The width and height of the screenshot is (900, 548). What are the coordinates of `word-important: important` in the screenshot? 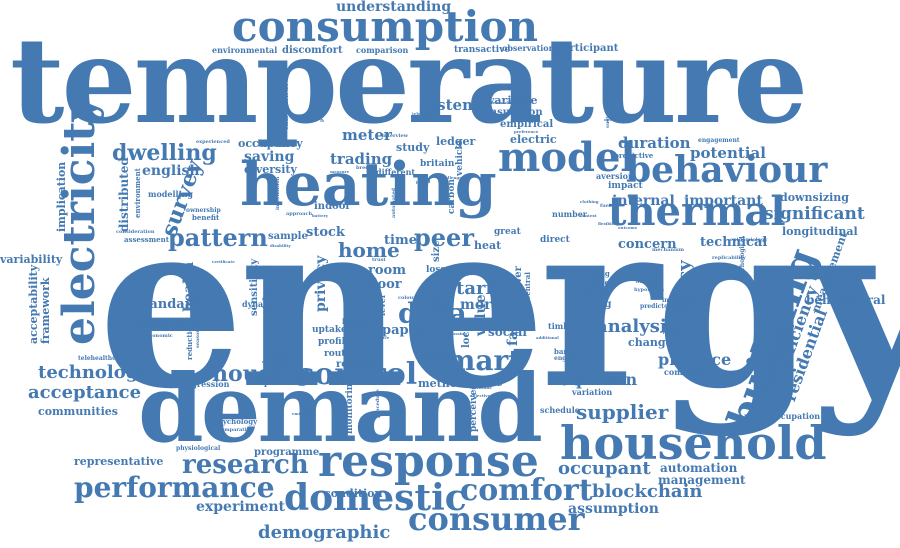 It's located at (723, 201).